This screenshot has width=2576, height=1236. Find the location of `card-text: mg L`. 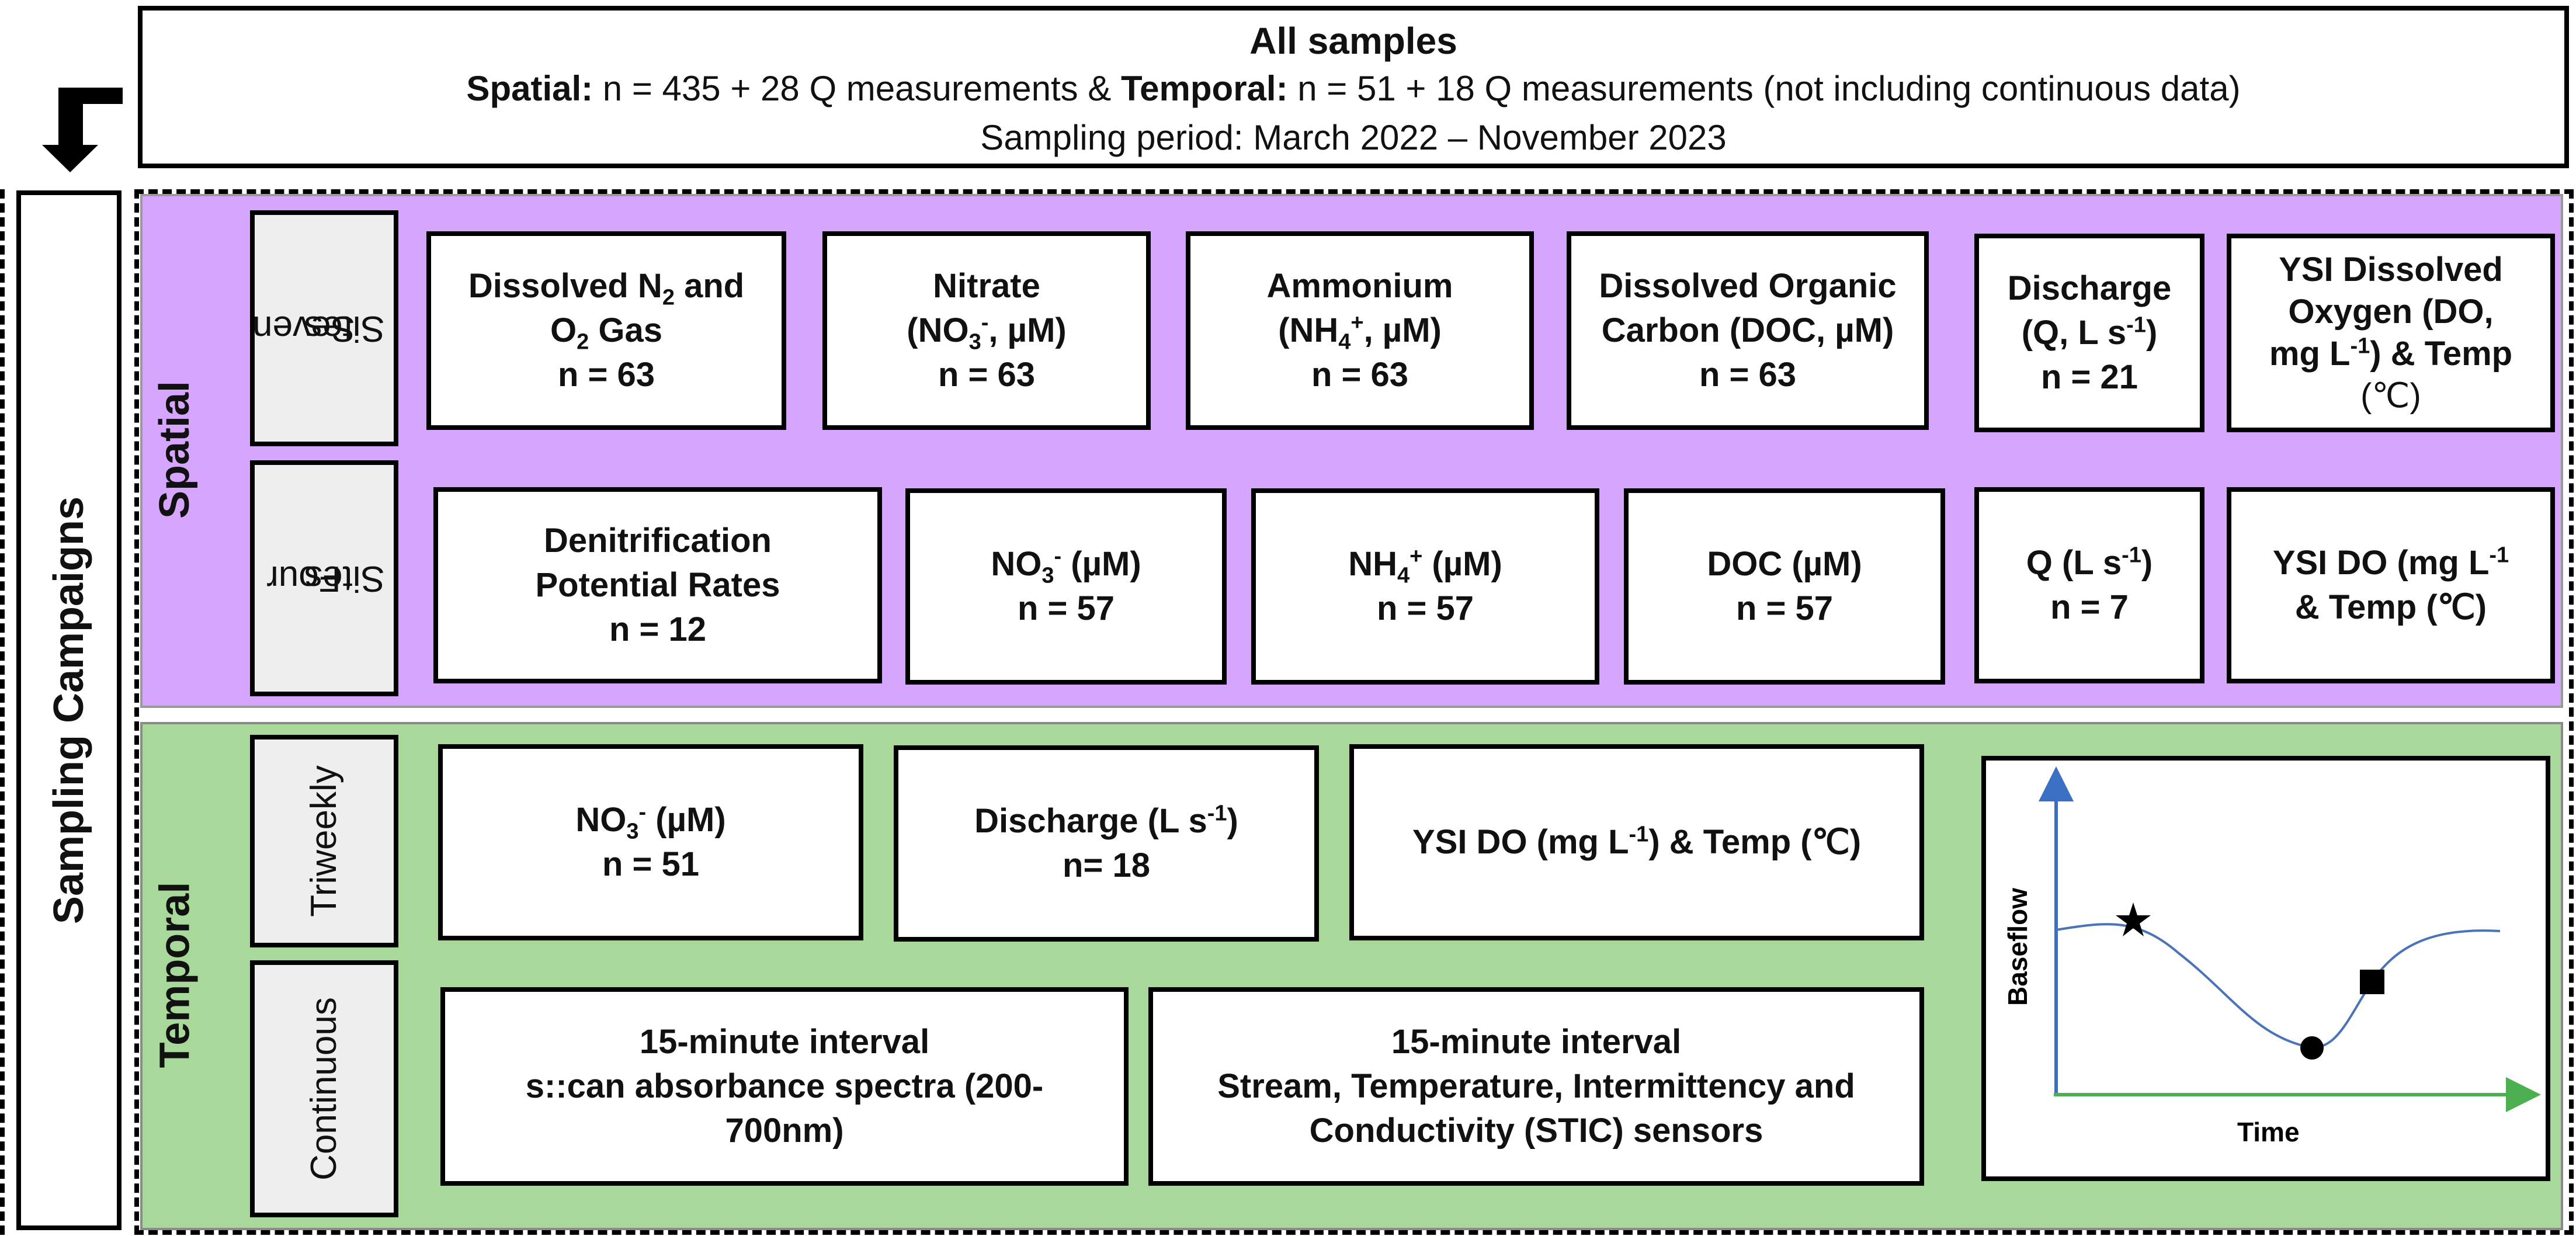

card-text: mg L is located at coordinates (2310, 354).